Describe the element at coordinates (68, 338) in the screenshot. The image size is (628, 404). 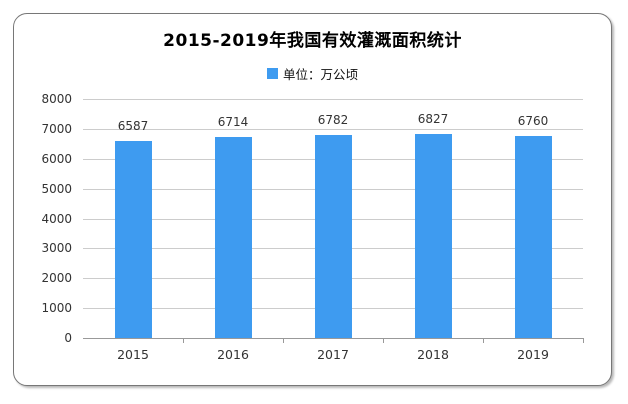
I see `y-axis-tick-label: 0` at that location.